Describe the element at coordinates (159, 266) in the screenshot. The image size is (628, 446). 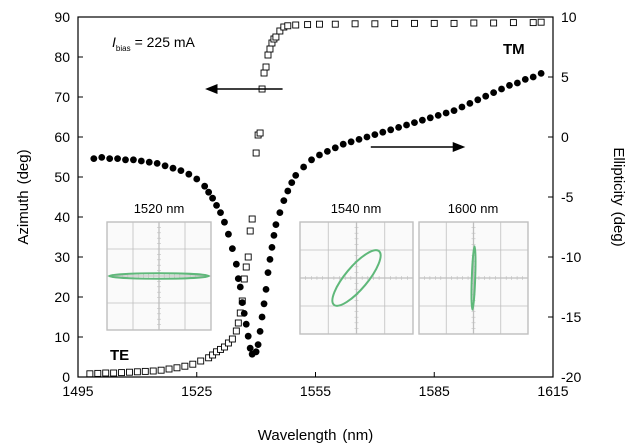
I see `polarization-inset-1: 1520 nm` at that location.